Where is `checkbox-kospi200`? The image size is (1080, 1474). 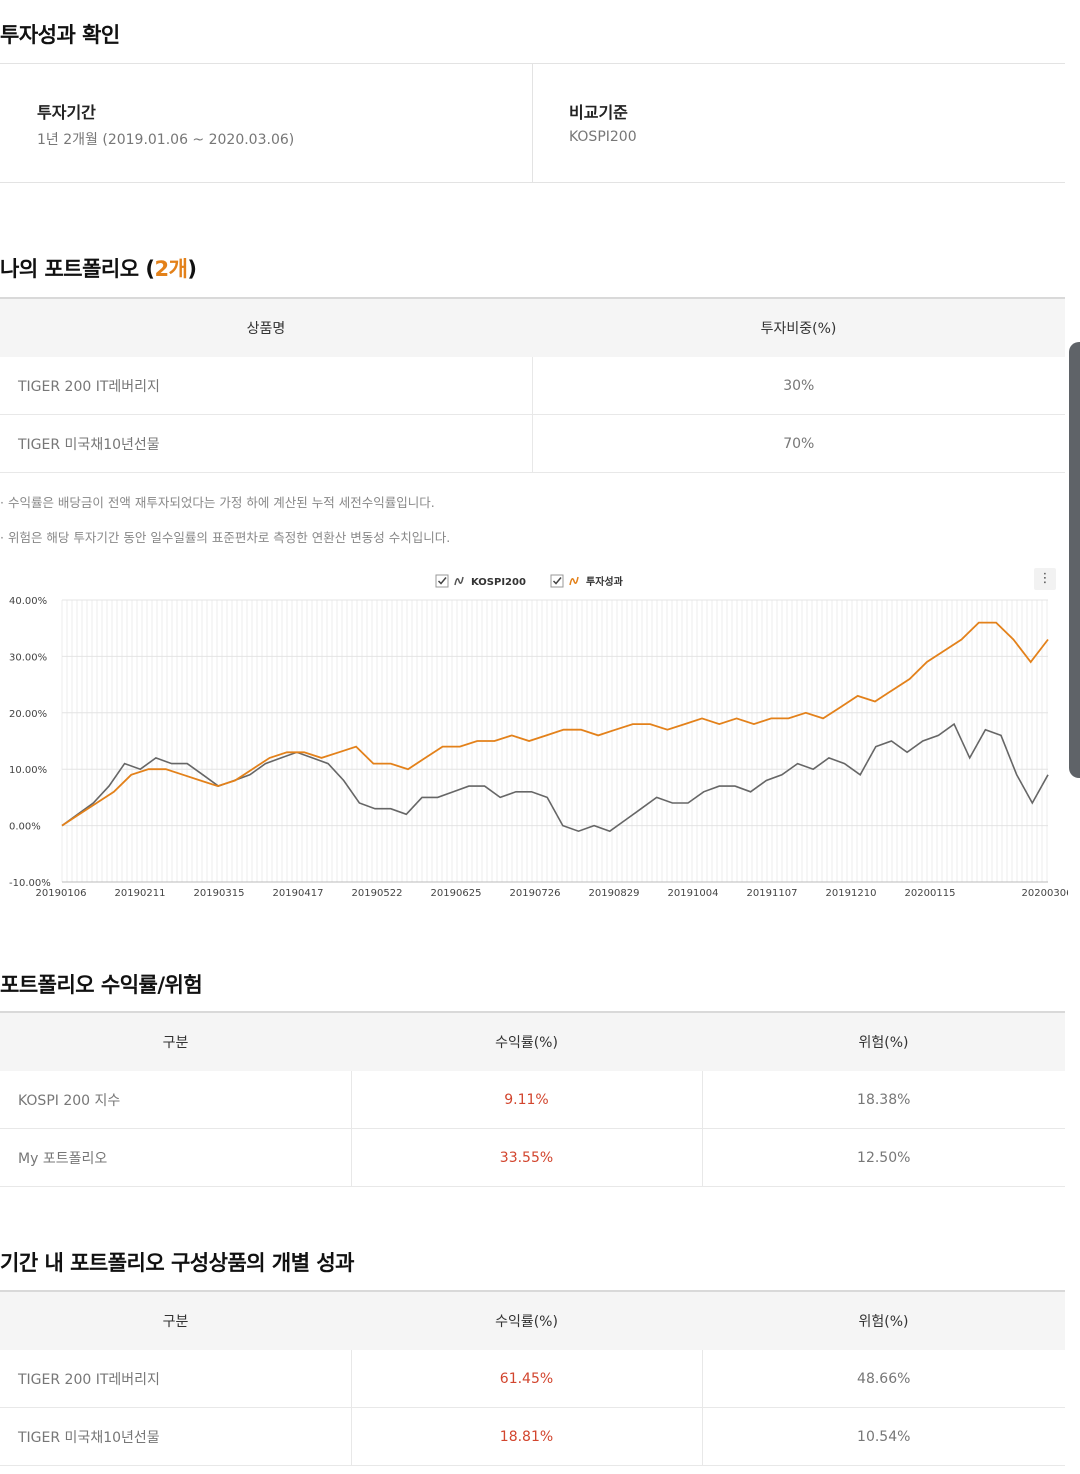 checkbox-kospi200 is located at coordinates (442, 581).